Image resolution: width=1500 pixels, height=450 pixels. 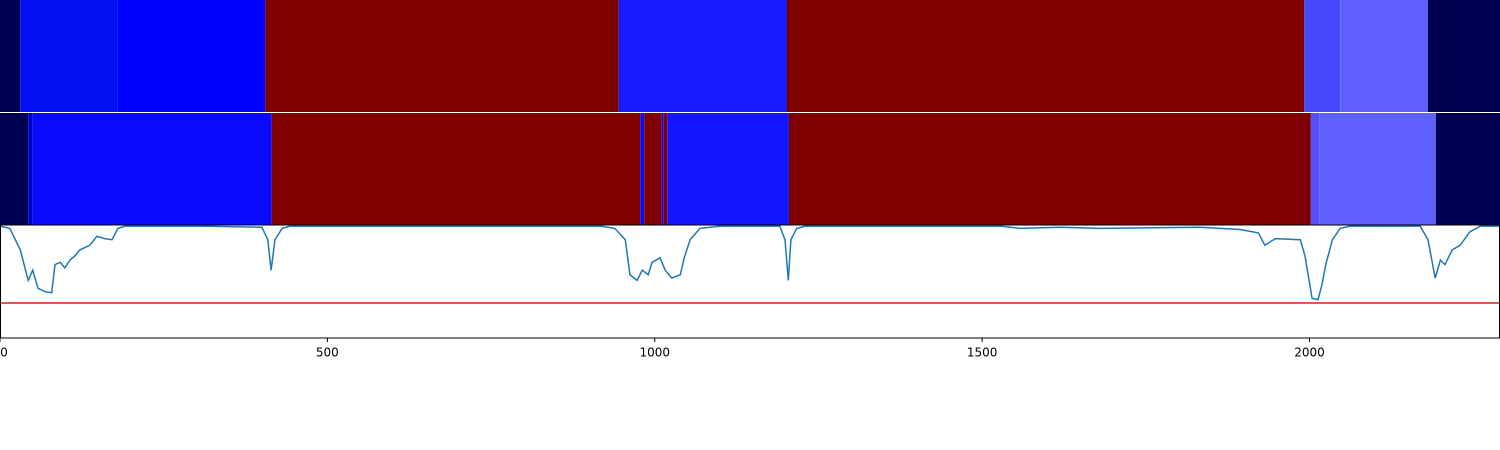 What do you see at coordinates (982, 353) in the screenshot?
I see `x-tick-label: 1500` at bounding box center [982, 353].